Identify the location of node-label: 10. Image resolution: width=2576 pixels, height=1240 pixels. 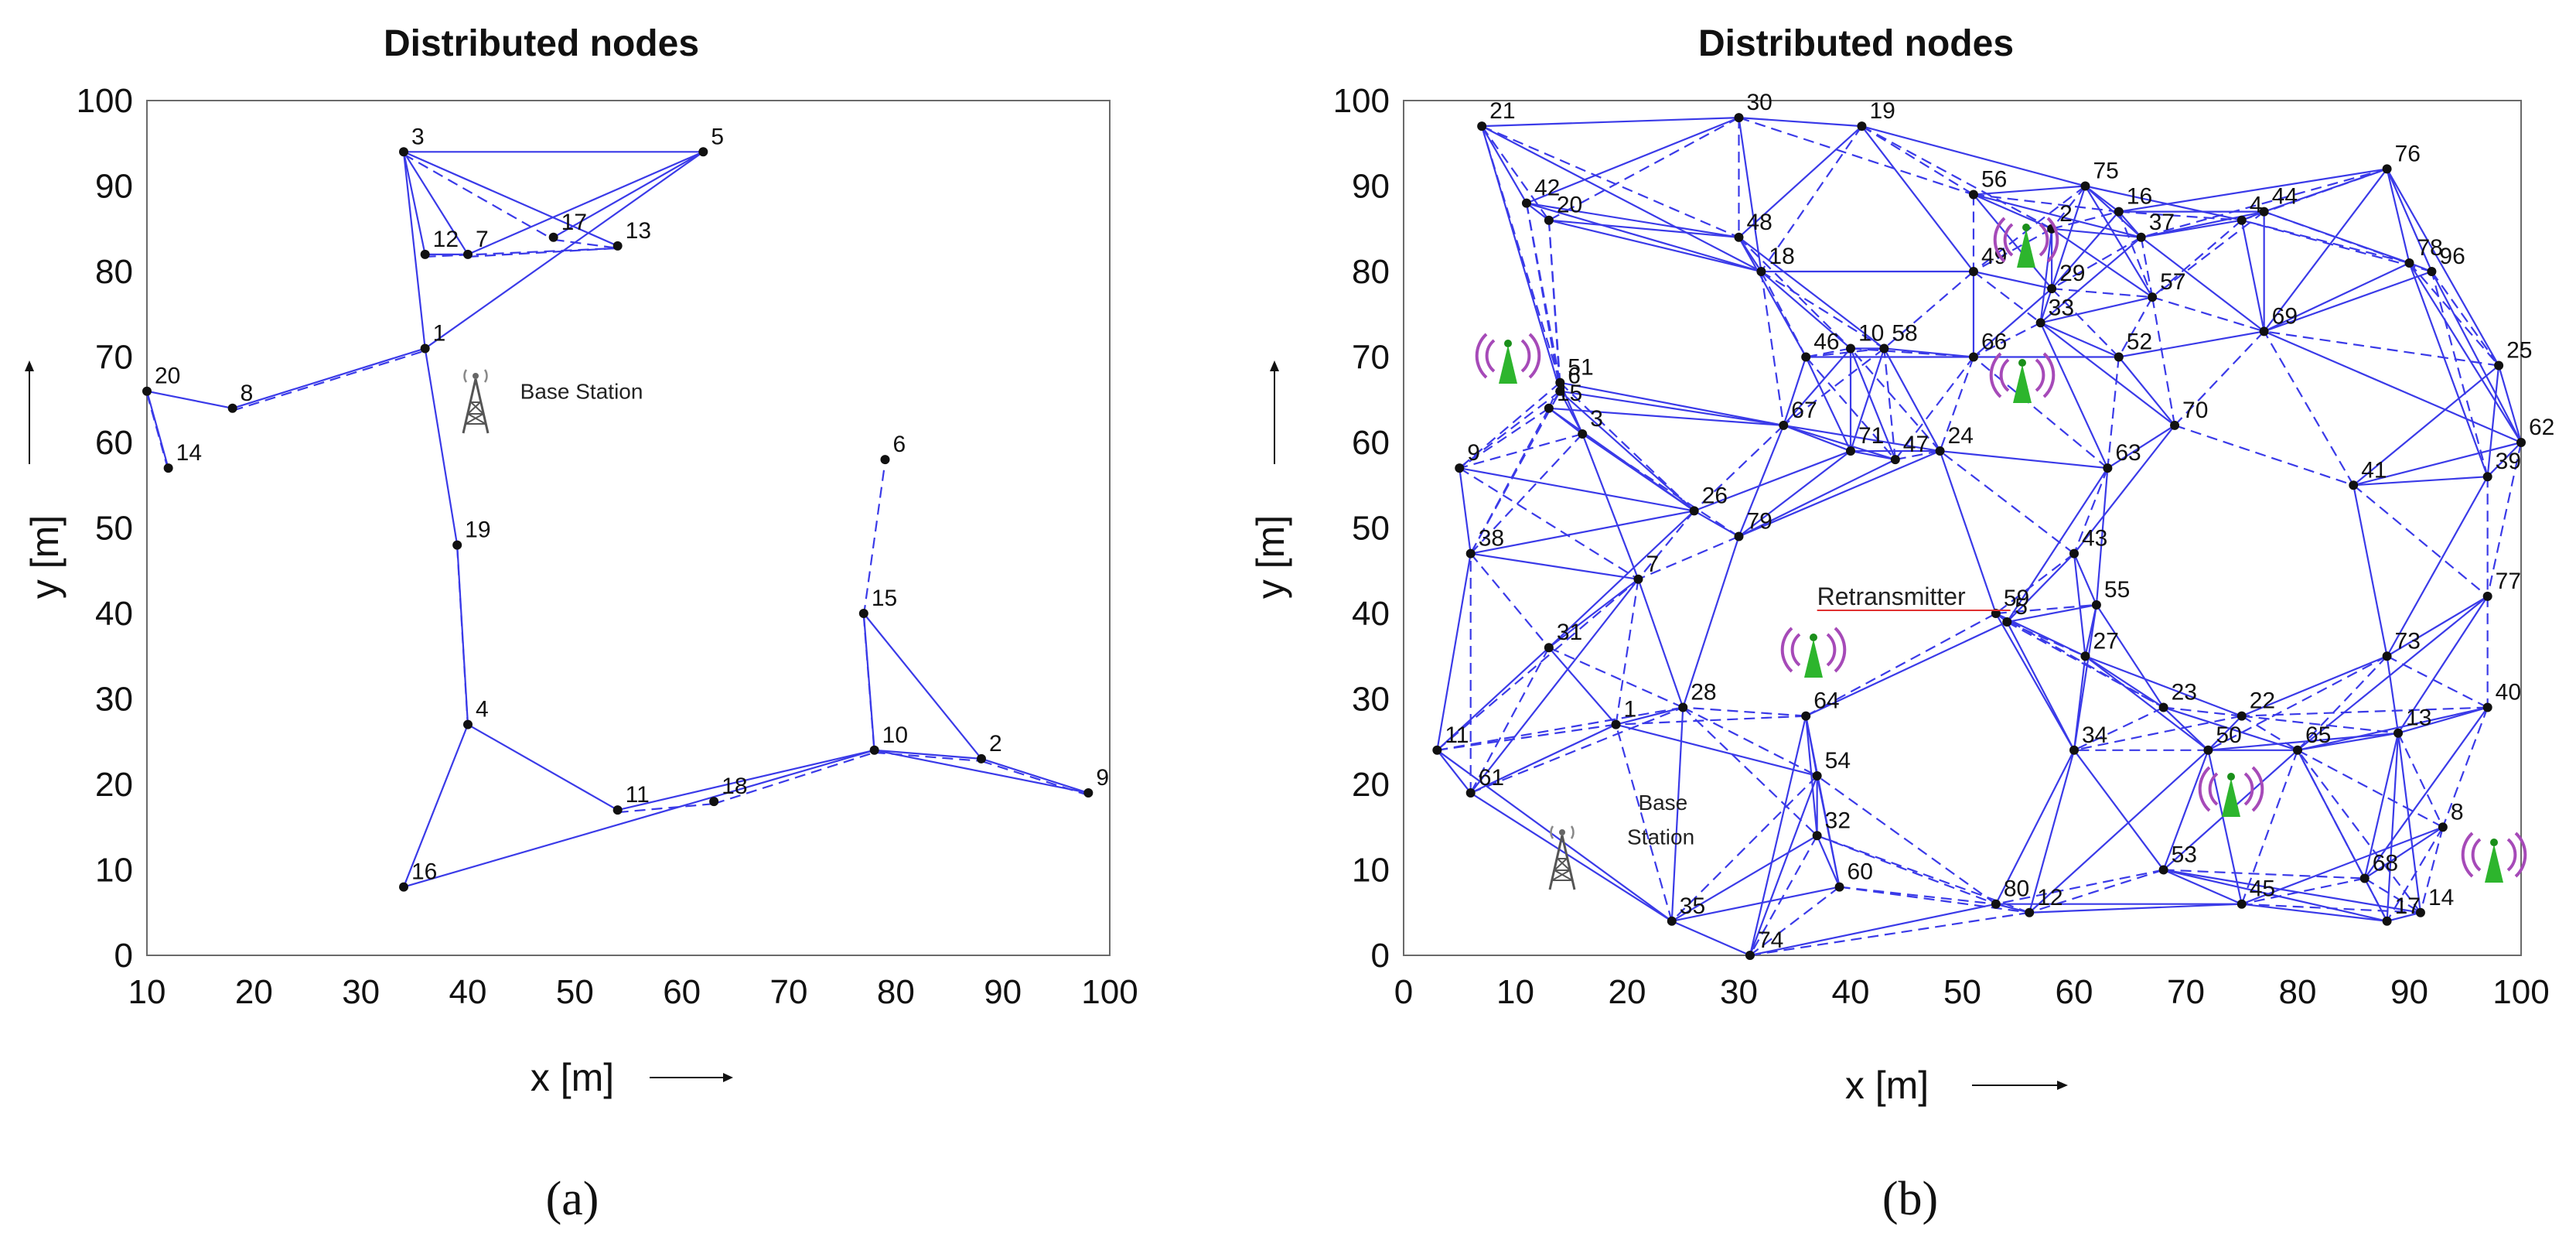
(1871, 333).